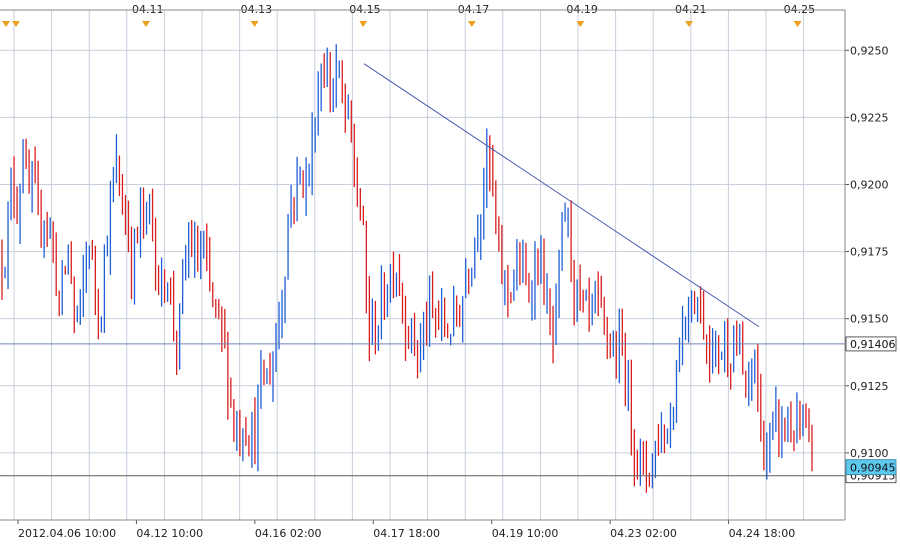 Image resolution: width=900 pixels, height=549 pixels. Describe the element at coordinates (869, 252) in the screenshot. I see `y-tick-label: 0,9175` at that location.